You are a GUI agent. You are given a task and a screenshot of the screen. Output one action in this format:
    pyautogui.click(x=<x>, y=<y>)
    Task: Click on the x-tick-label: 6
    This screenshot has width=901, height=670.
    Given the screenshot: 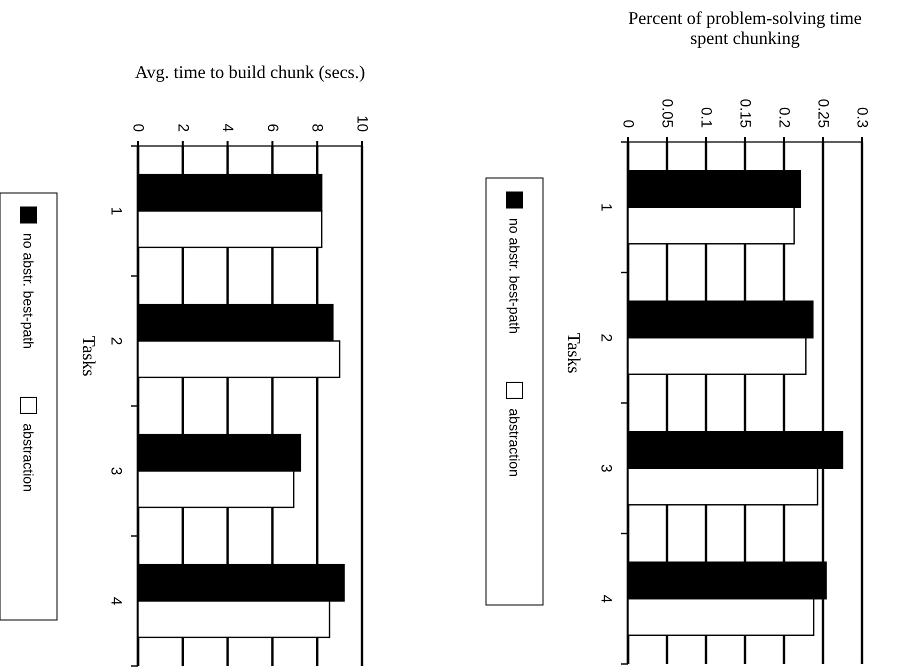 What is the action you would take?
    pyautogui.click(x=272, y=128)
    